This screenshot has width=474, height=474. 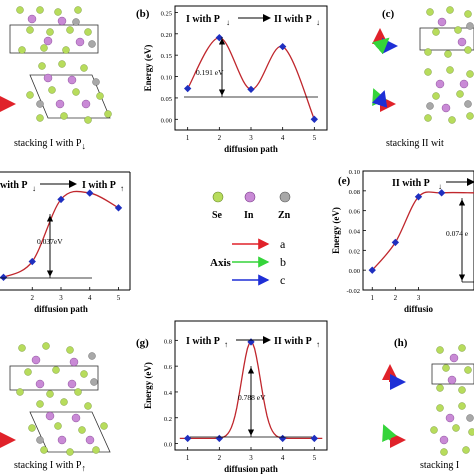 I want to click on atom-in-icon, so click(x=250, y=197).